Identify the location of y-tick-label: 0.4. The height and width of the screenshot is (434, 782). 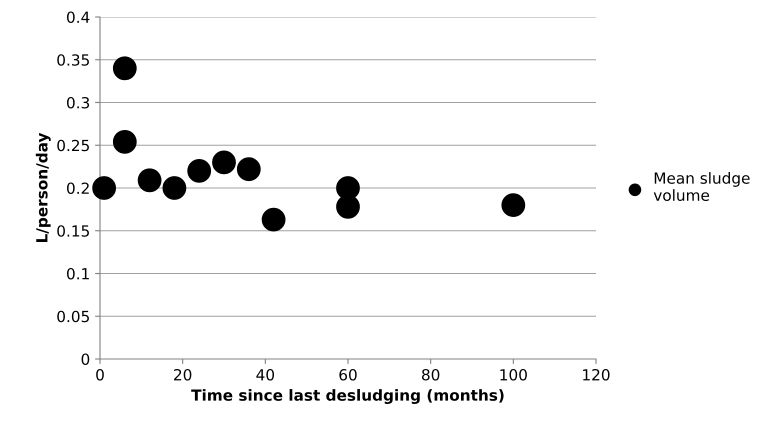
(78, 17).